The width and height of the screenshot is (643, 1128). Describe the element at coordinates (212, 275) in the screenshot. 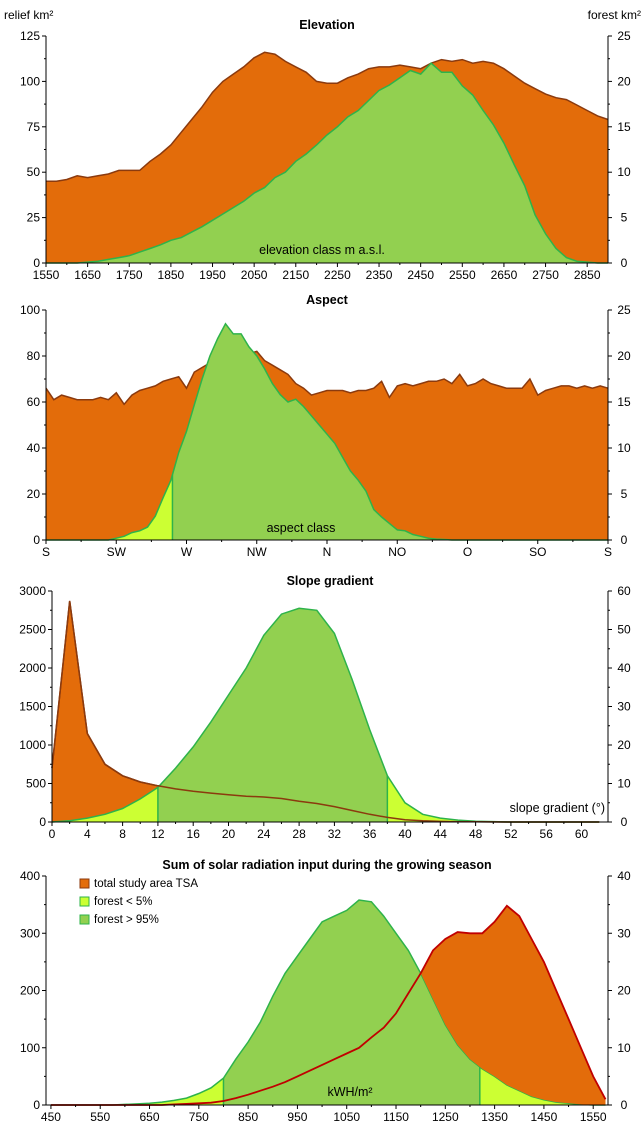

I see `elevation-xtick-label: 1950` at that location.